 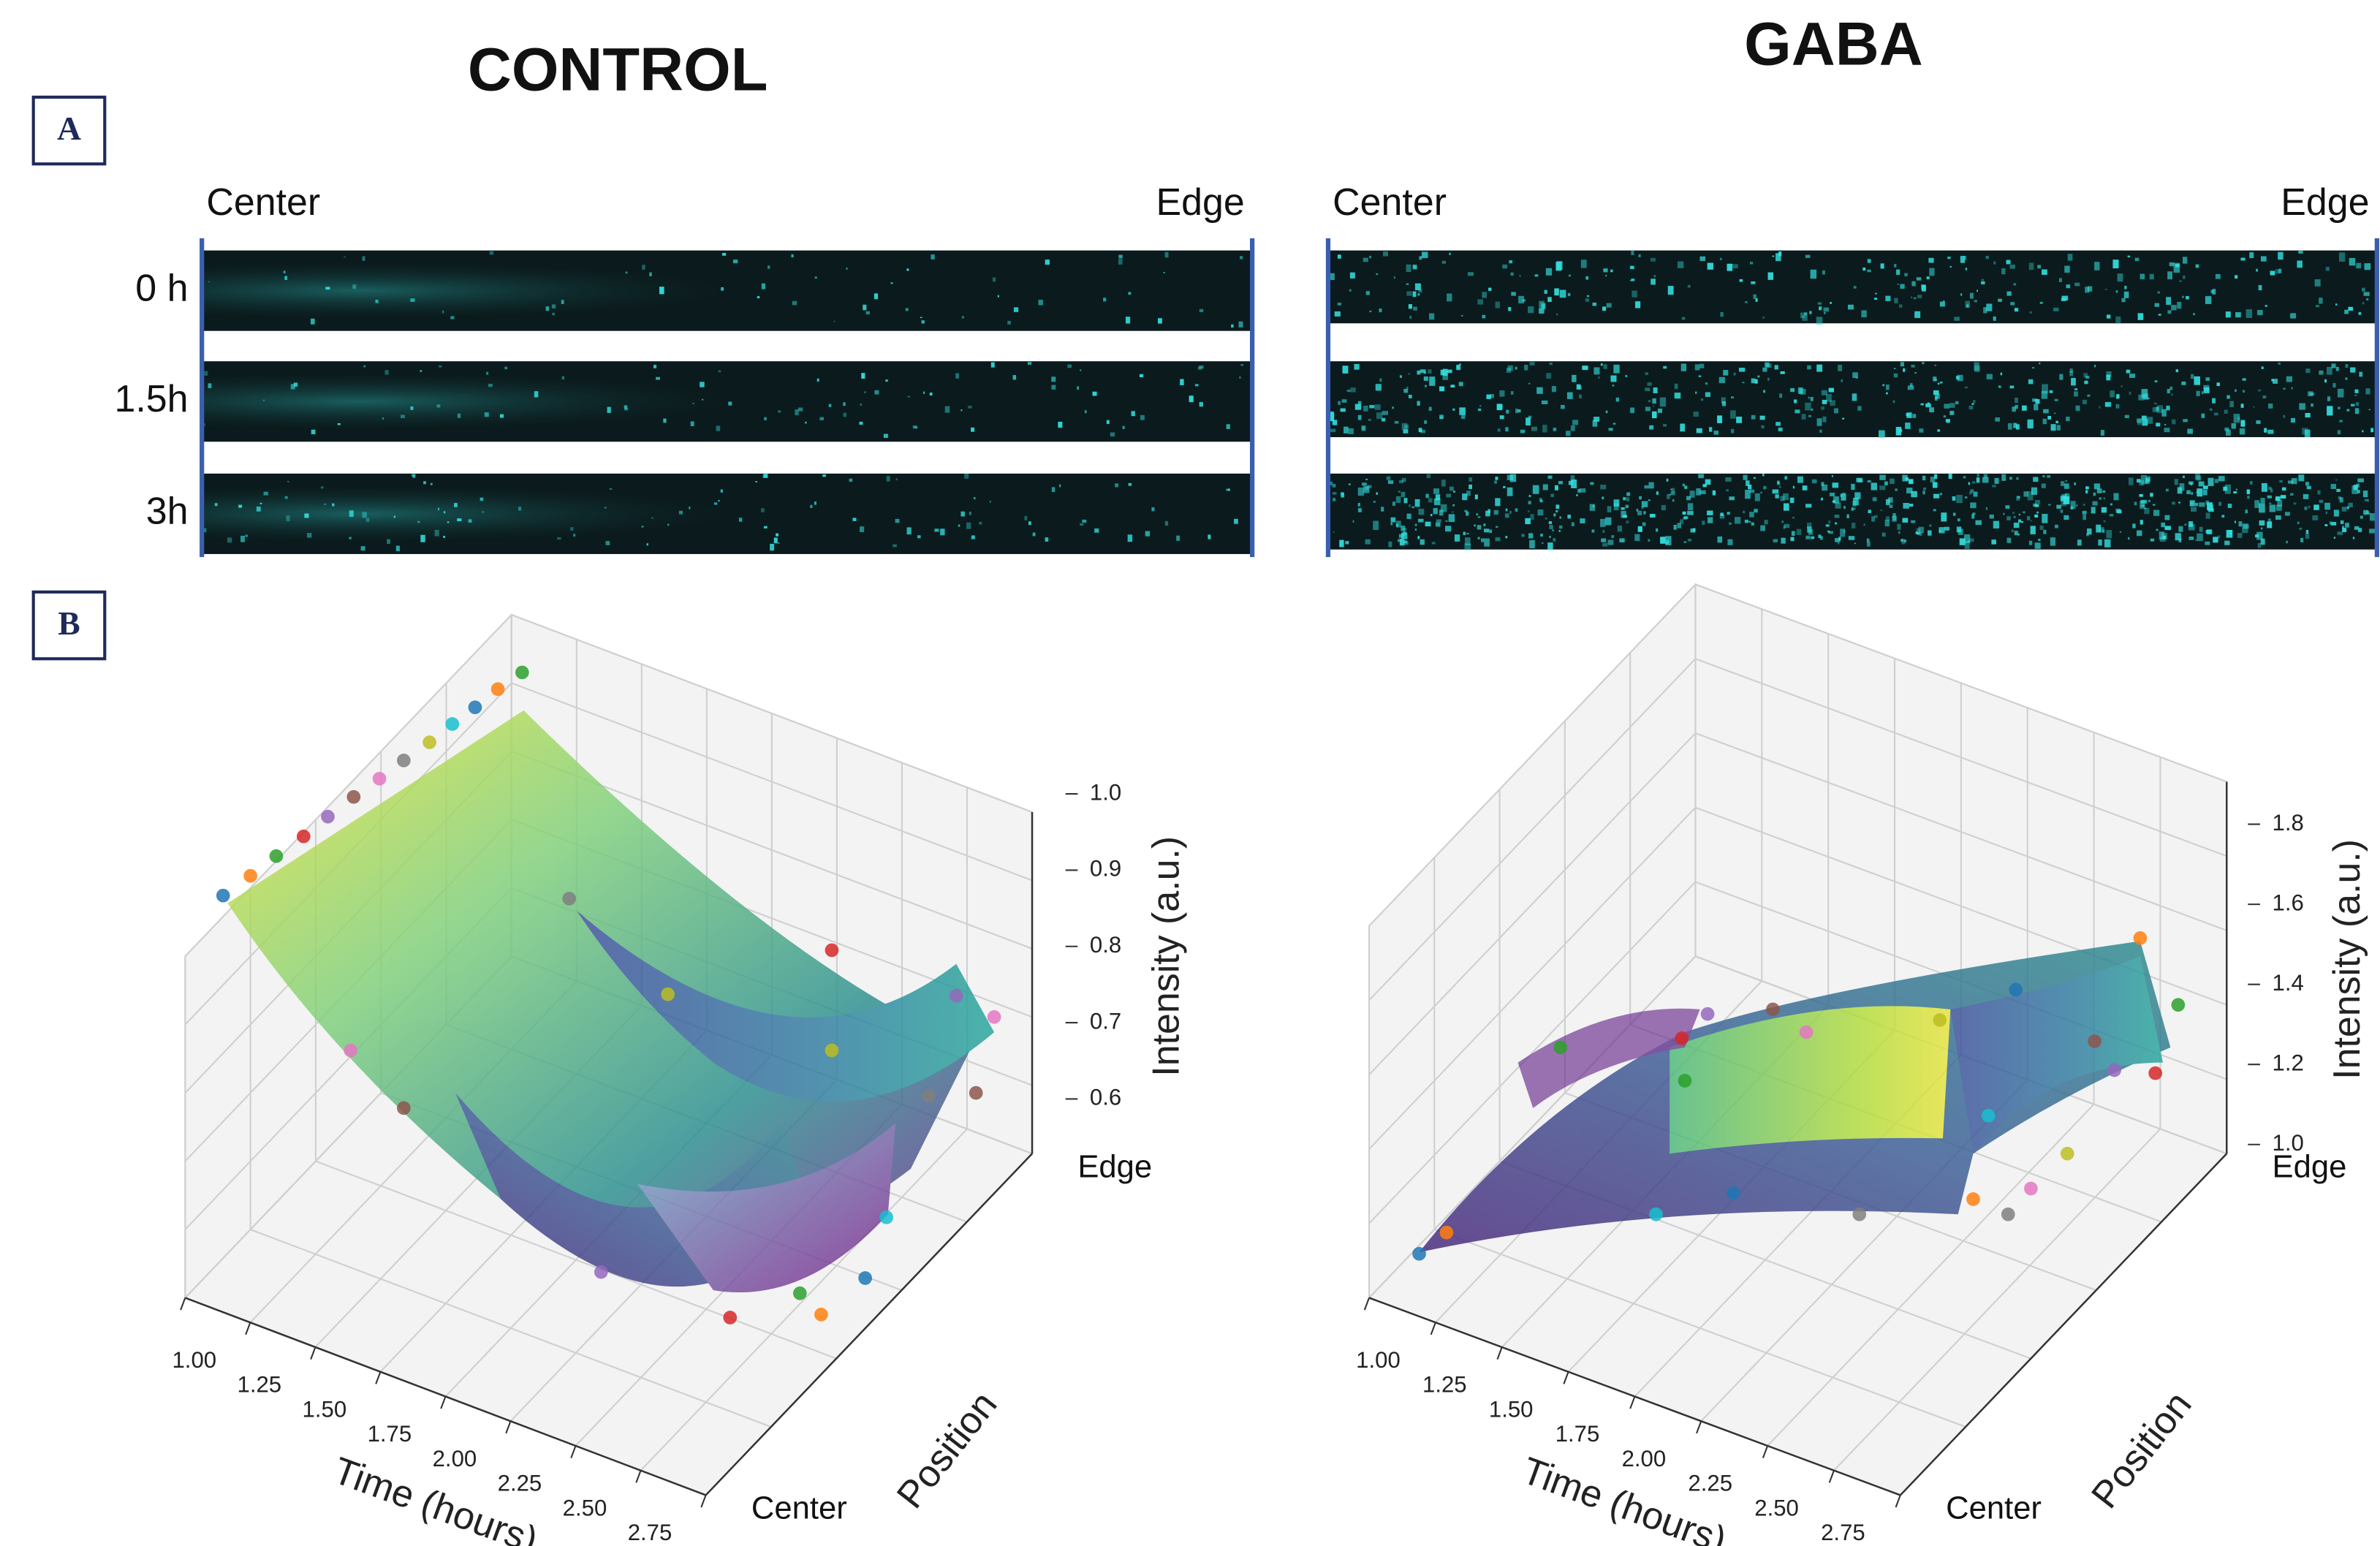 I want to click on panel-label-b: B, so click(x=69, y=625).